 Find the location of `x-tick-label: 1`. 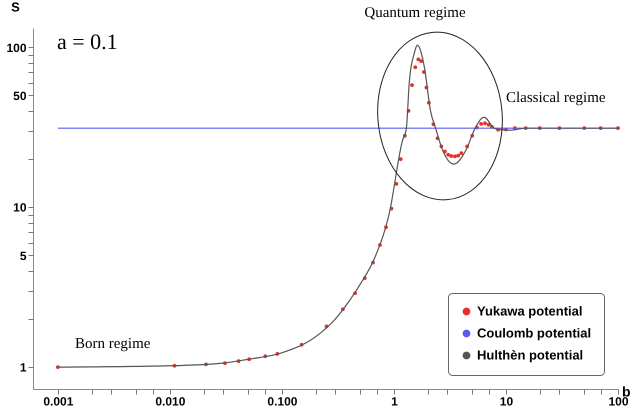

x-tick-label: 1 is located at coordinates (394, 401).